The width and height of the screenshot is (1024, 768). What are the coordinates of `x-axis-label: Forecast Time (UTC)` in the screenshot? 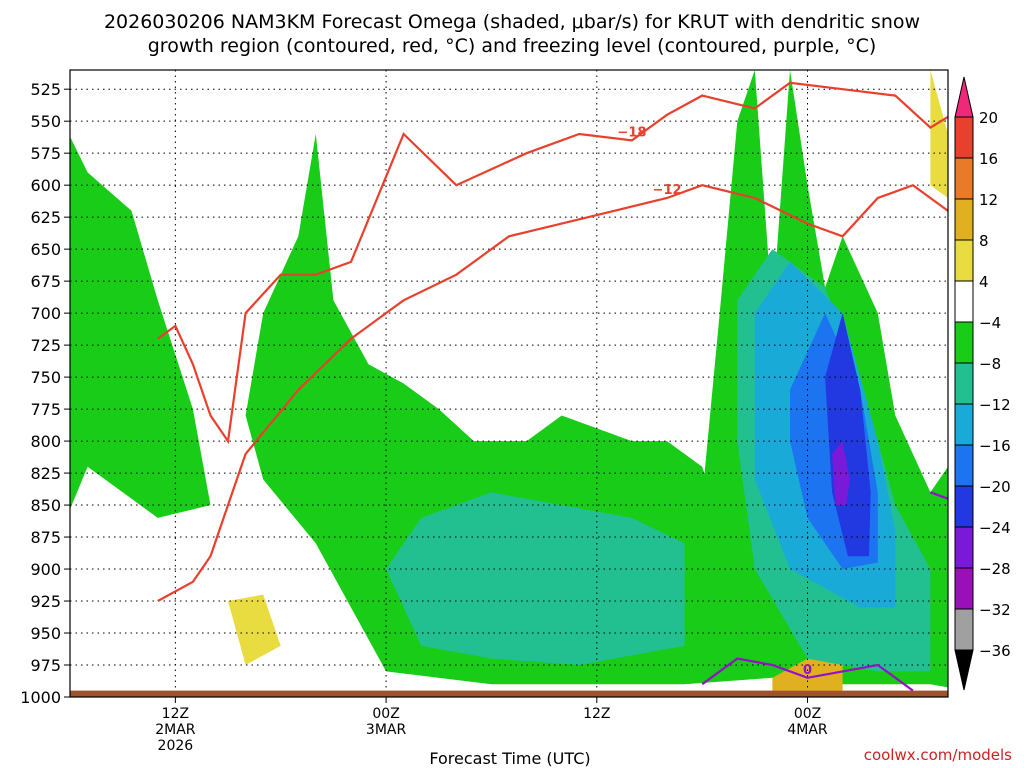 It's located at (509, 758).